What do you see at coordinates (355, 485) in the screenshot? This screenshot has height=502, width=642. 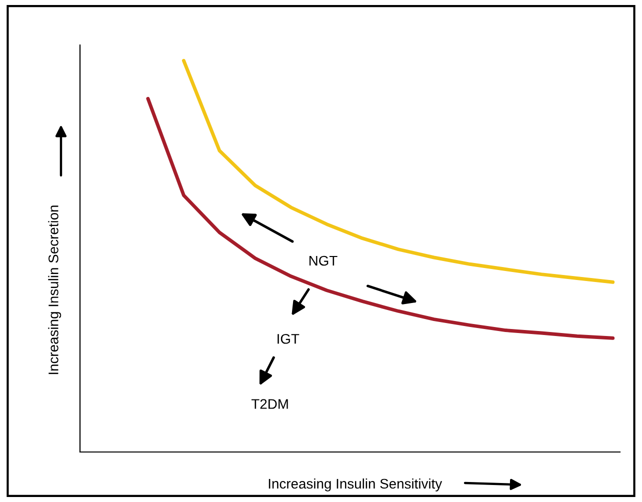 I see `x-axis-title: Increasing Insulin Sensitivity` at bounding box center [355, 485].